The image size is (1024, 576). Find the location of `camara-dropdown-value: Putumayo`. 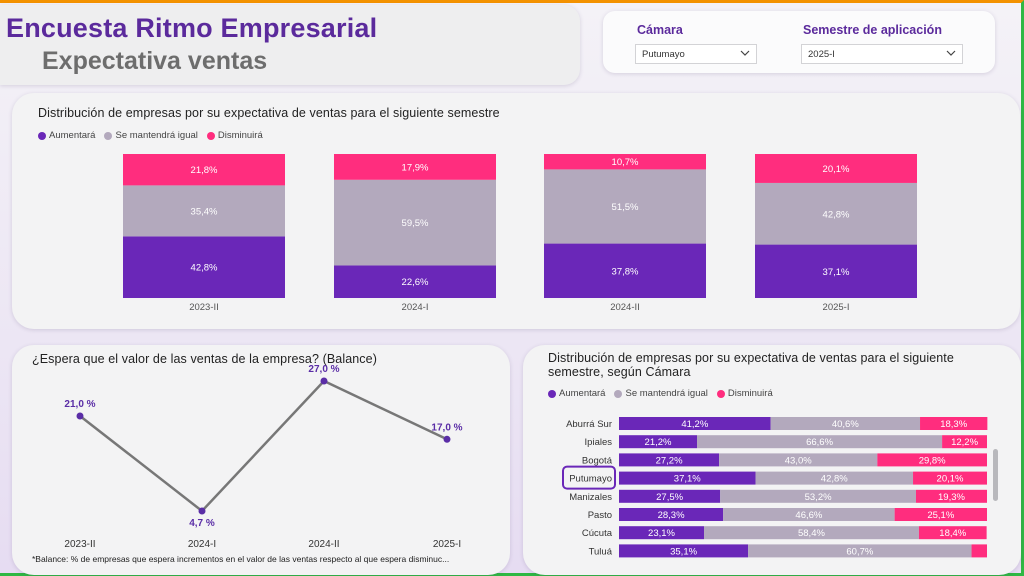

camara-dropdown-value: Putumayo is located at coordinates (663, 54).